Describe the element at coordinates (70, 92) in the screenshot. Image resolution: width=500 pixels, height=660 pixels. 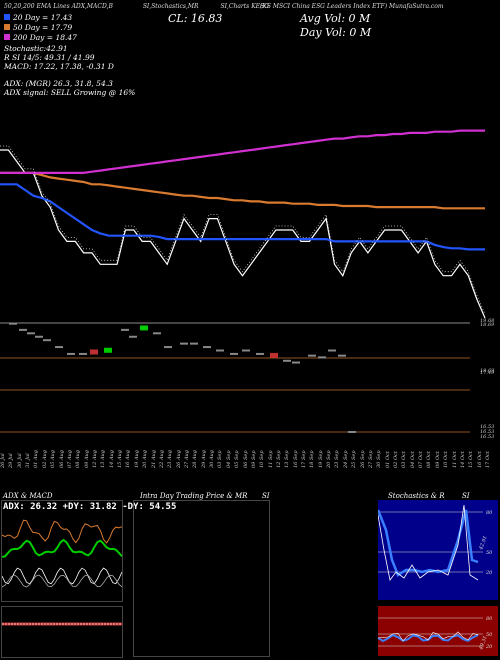
I see `adx-signal: ADX signal: SELL Growing @ 16%` at that location.